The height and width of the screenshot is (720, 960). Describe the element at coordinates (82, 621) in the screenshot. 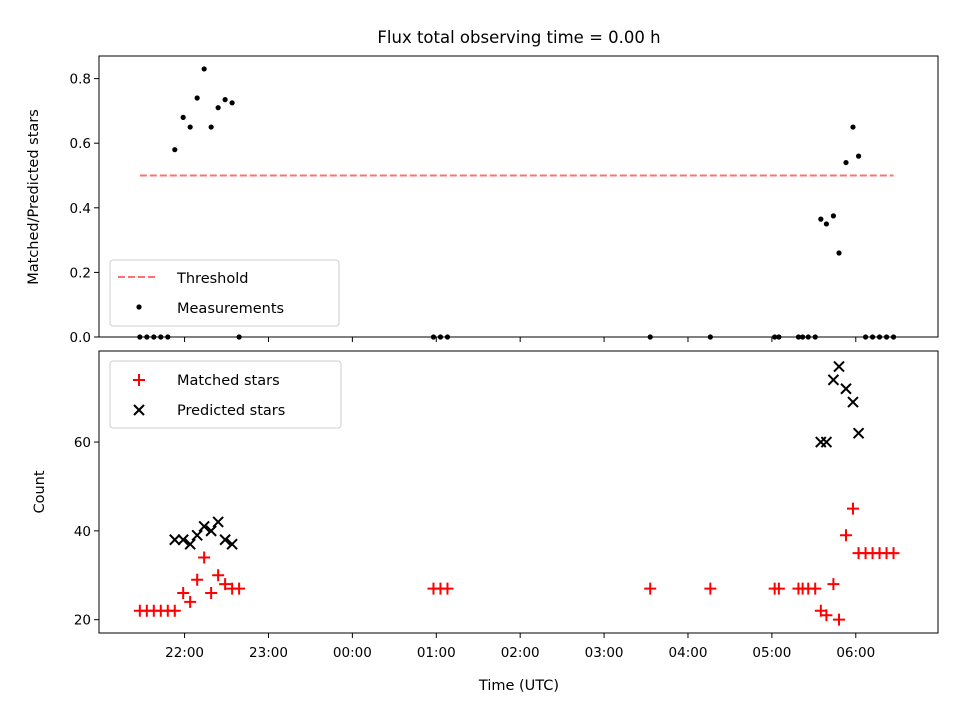

I see `y-tick-label: 20` at that location.